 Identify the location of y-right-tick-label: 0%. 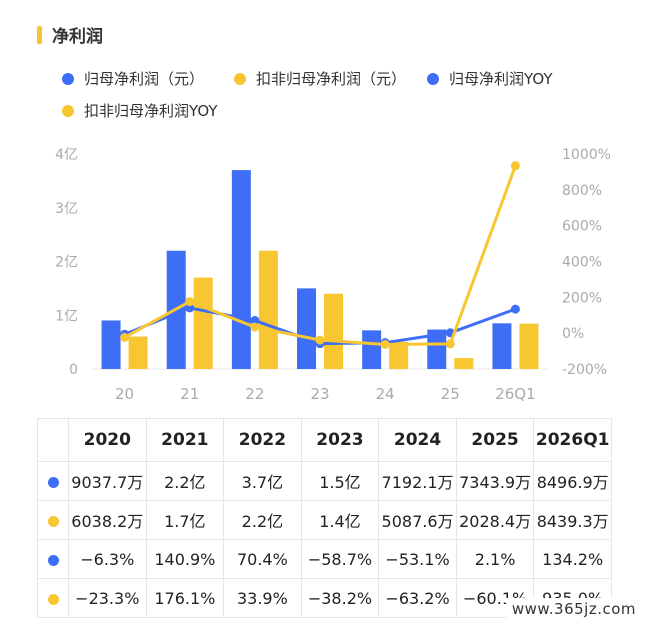
(573, 334).